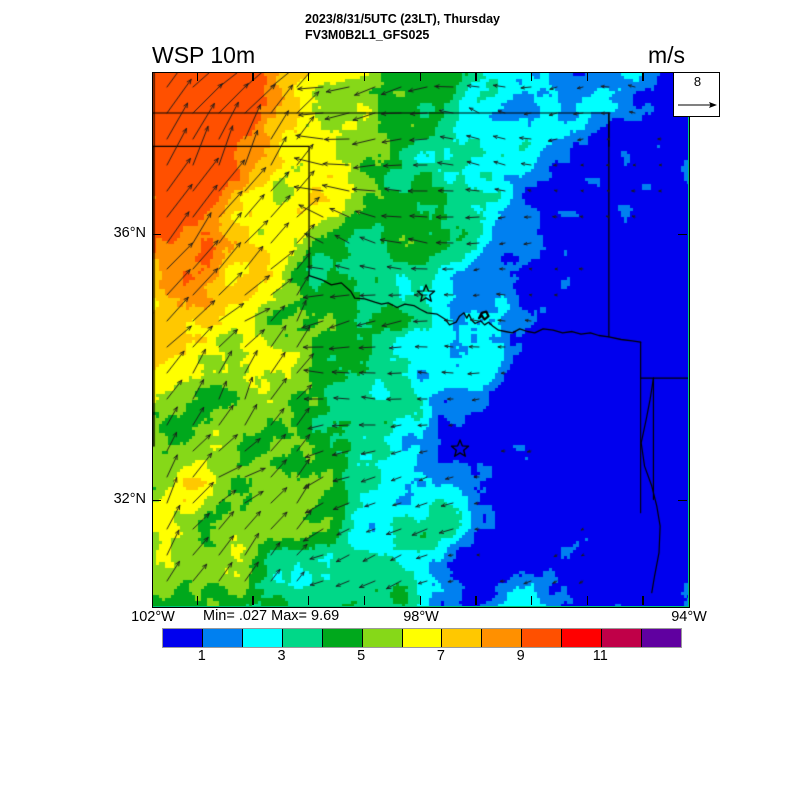  Describe the element at coordinates (440, 656) in the screenshot. I see `colorbar-tick-7: 7` at that location.